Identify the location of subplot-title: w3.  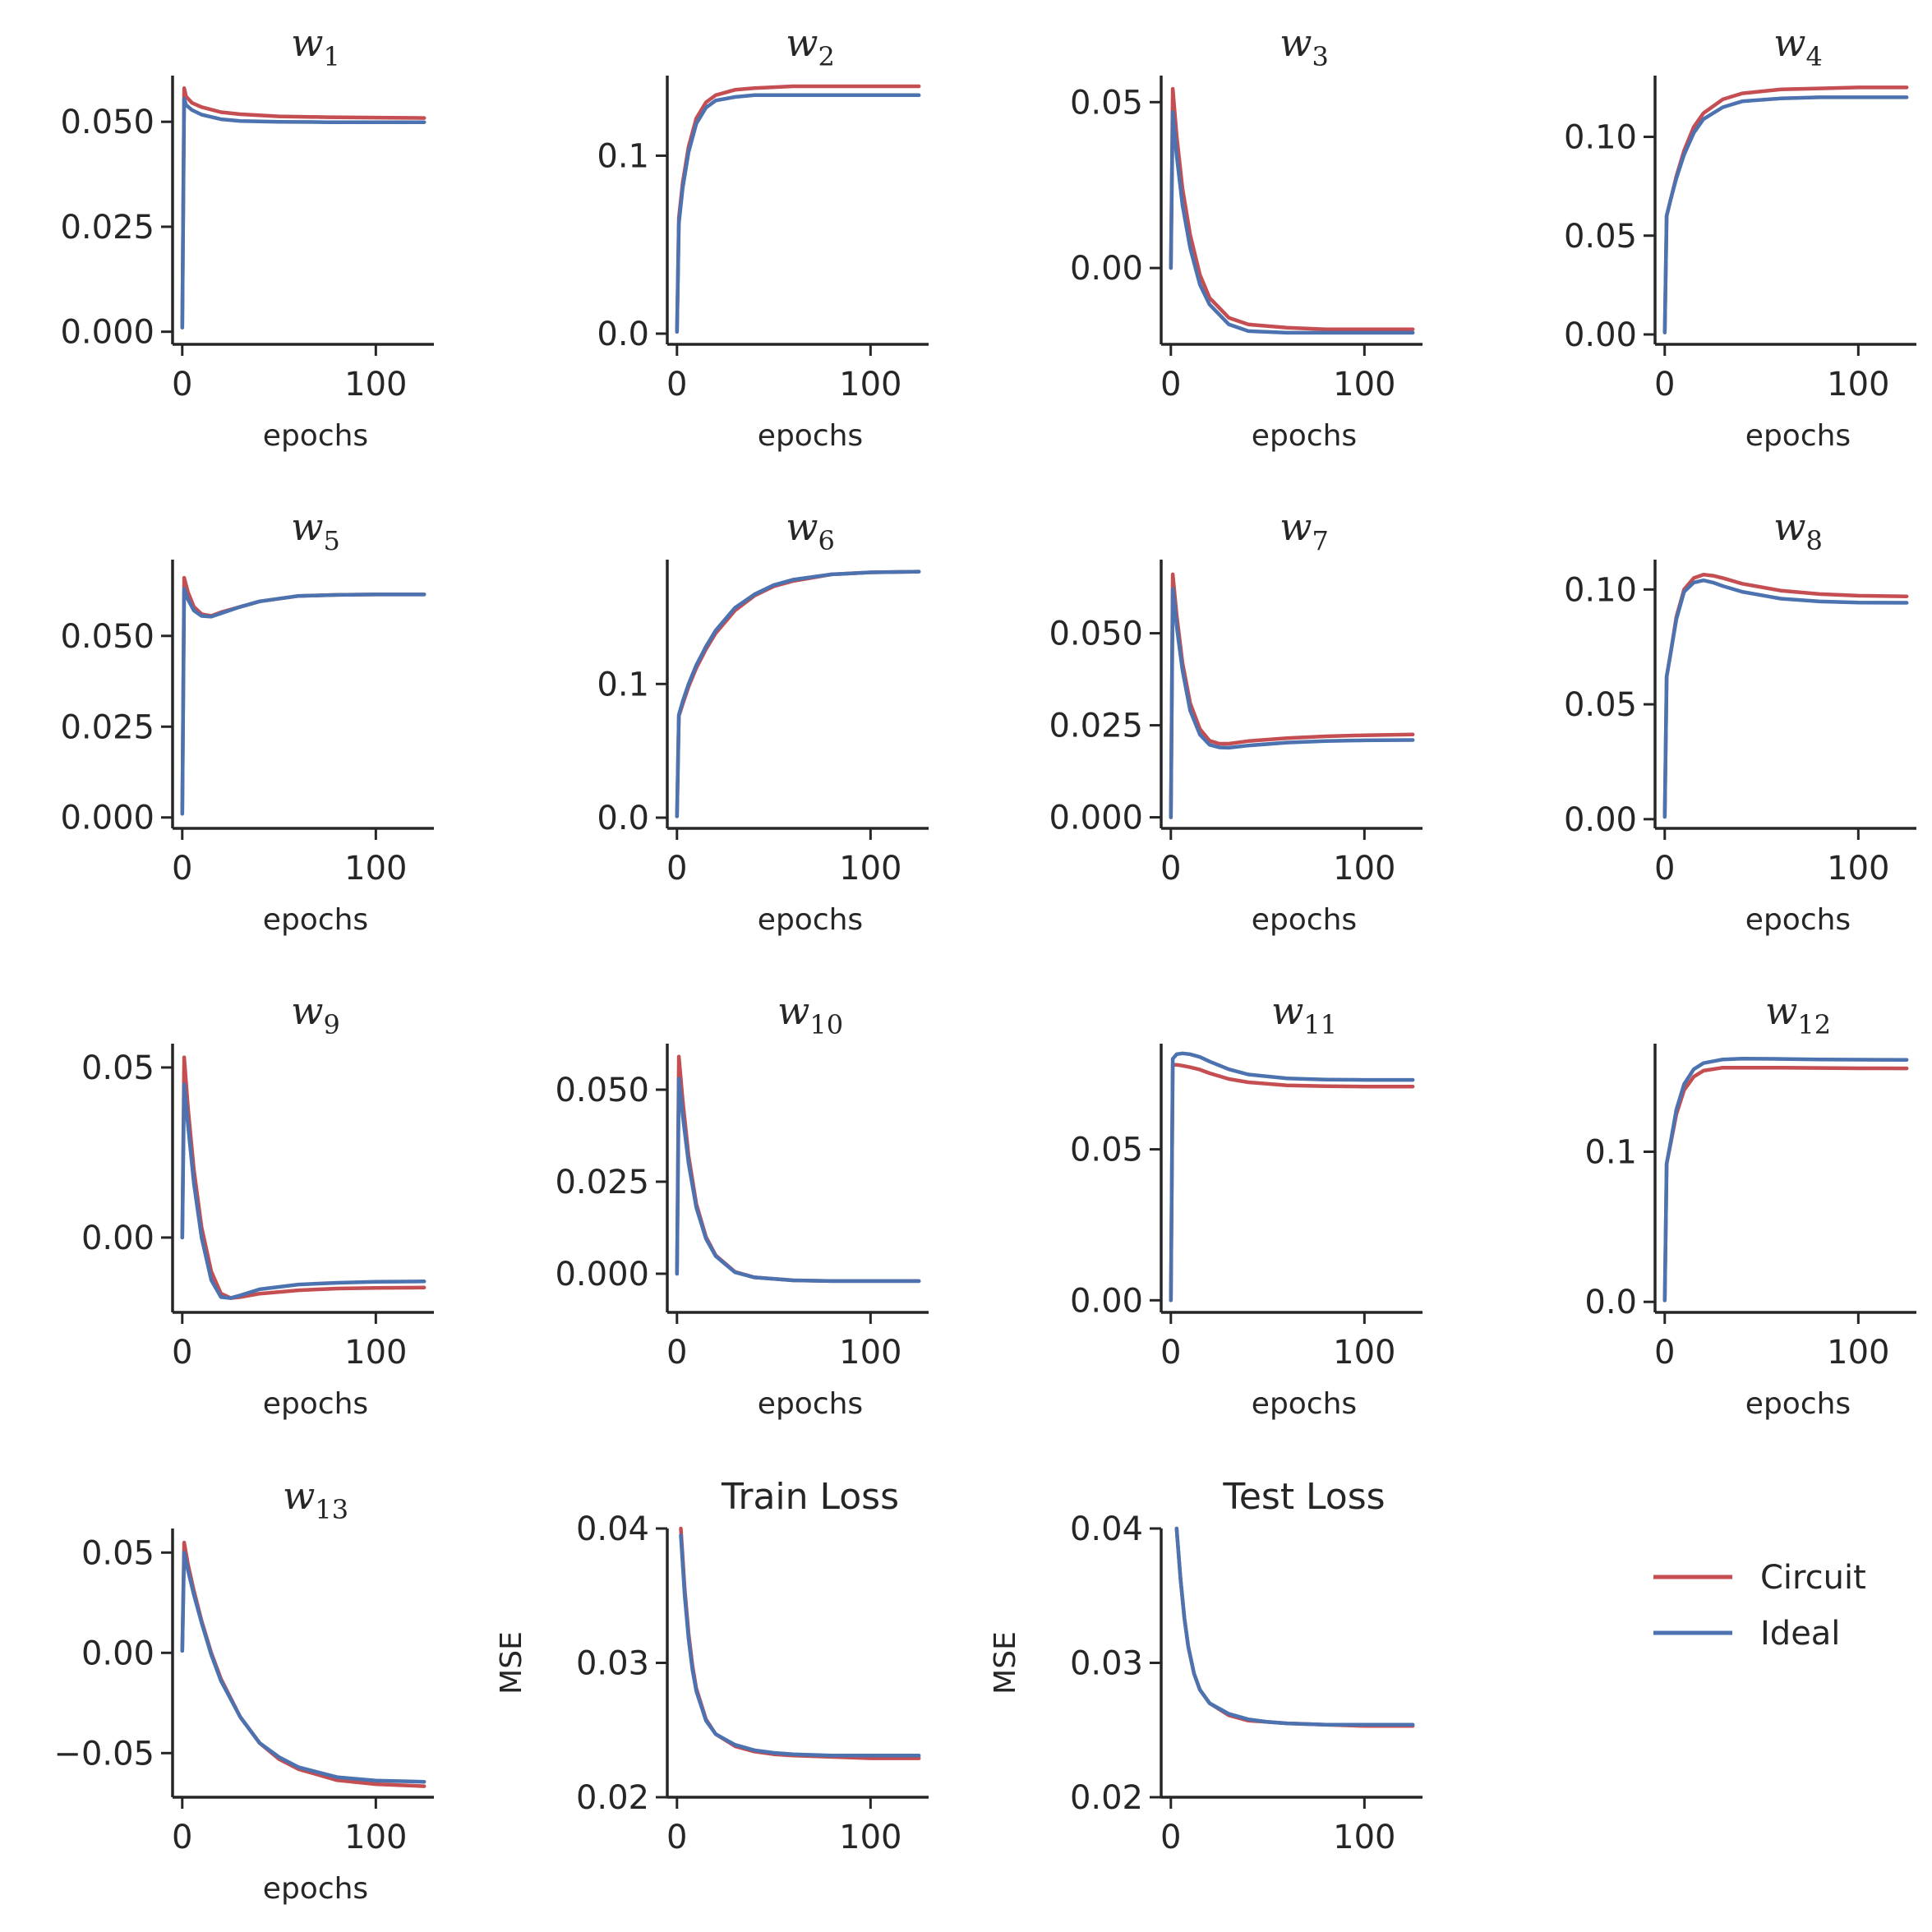
(1305, 47).